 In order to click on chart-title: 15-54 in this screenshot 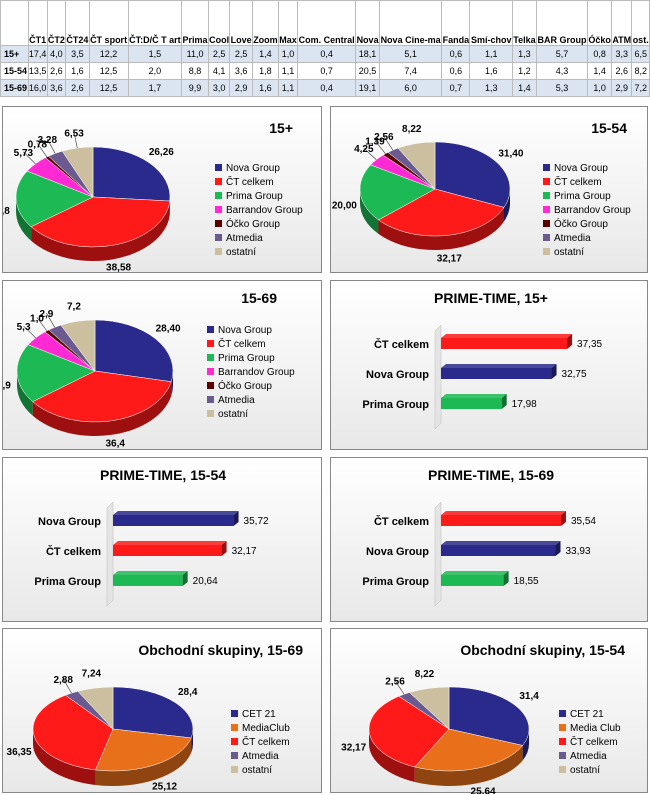, I will do `click(609, 128)`.